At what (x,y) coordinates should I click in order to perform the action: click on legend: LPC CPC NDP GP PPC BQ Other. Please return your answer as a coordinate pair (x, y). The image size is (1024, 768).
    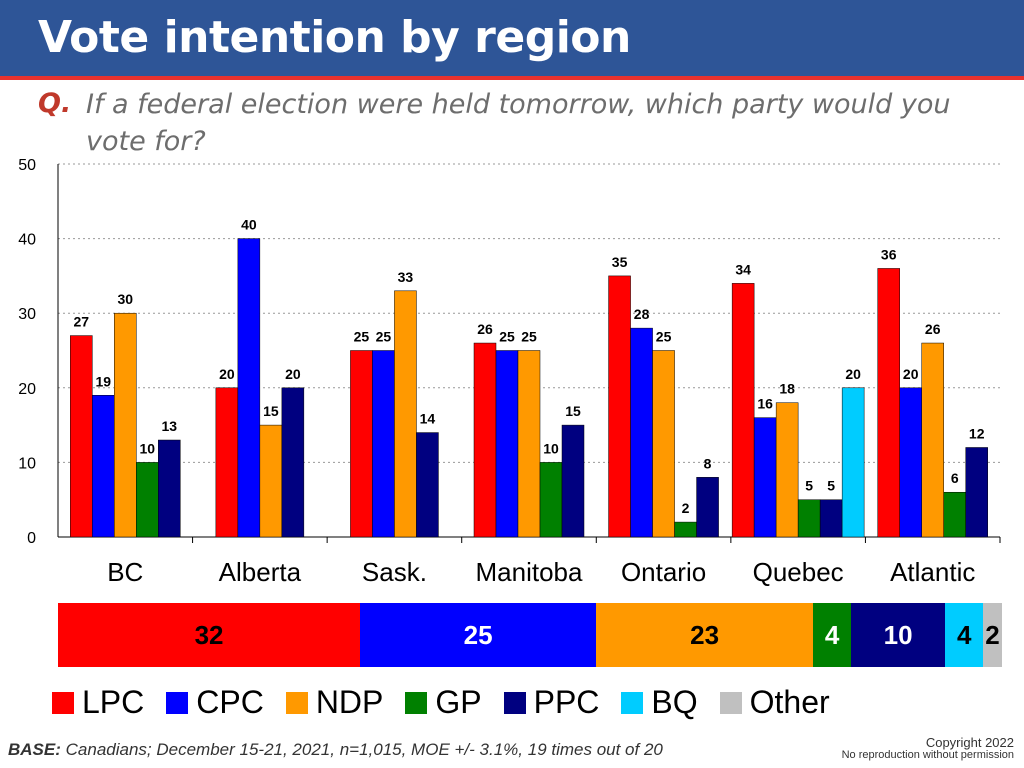
    Looking at the image, I should click on (452, 702).